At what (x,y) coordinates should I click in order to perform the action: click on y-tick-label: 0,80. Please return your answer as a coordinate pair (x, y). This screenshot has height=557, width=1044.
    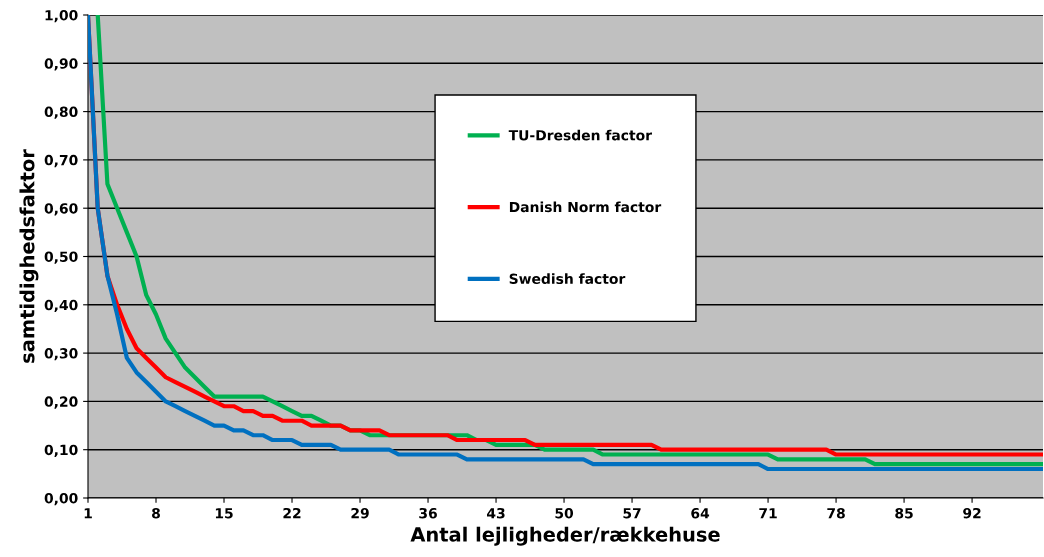
    Looking at the image, I should click on (61, 112).